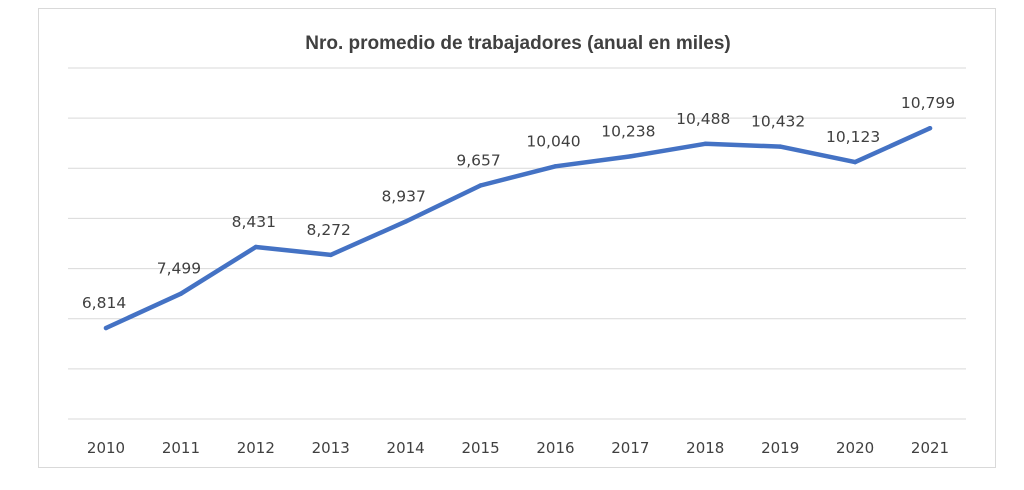  What do you see at coordinates (406, 448) in the screenshot?
I see `x-tick-label: 2014` at bounding box center [406, 448].